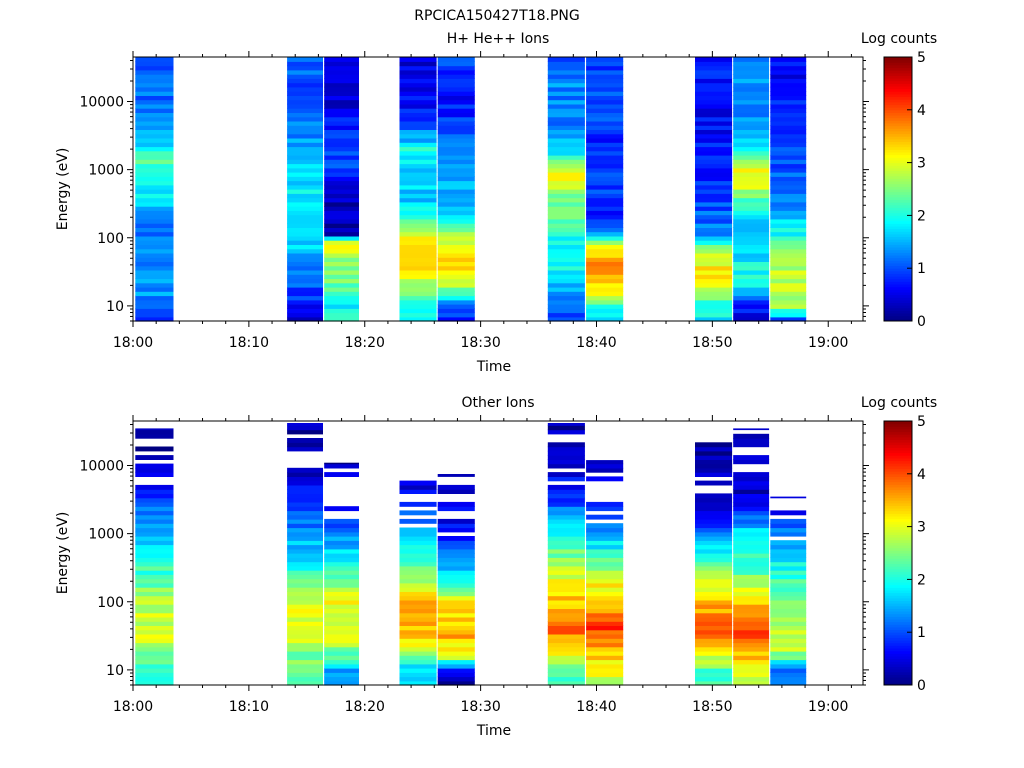  What do you see at coordinates (493, 367) in the screenshot?
I see `x-axis-label: Time` at bounding box center [493, 367].